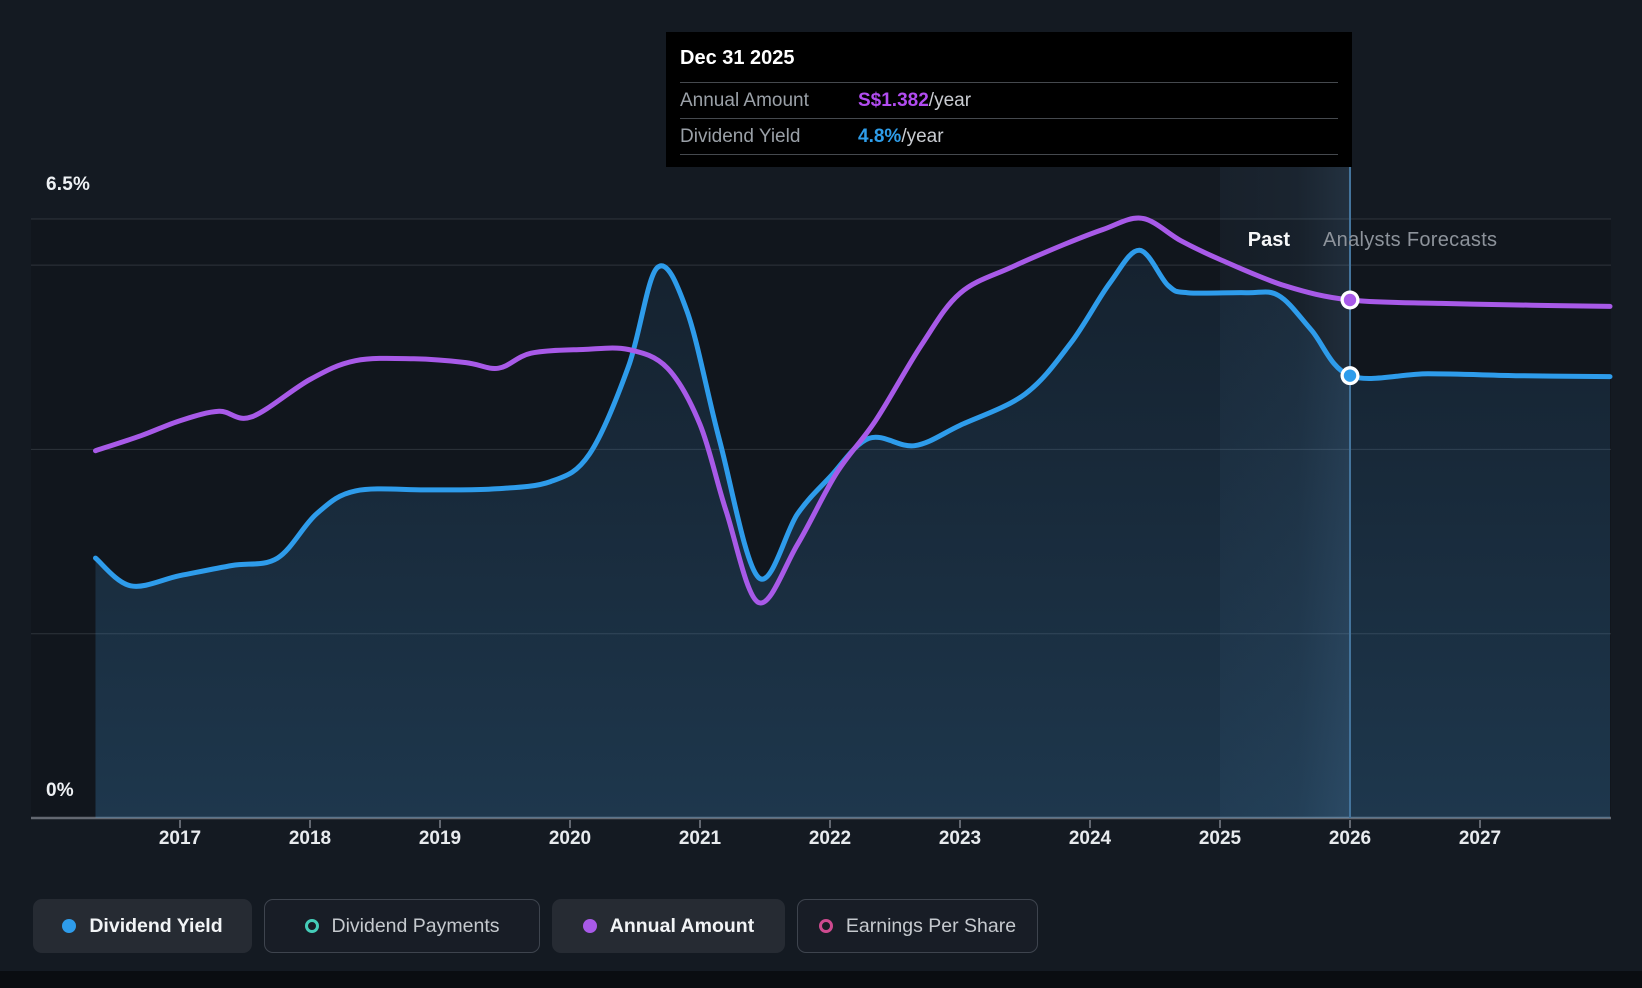 The image size is (1642, 988). Describe the element at coordinates (893, 100) in the screenshot. I see `tooltip-row-value: S$1.382` at that location.